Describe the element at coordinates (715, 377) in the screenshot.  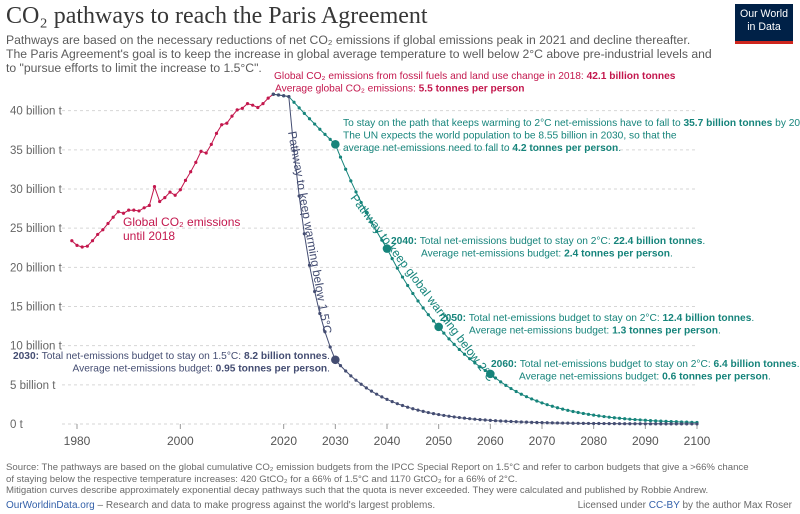
I see `annotation-text: 0.6 tonnes per person` at that location.